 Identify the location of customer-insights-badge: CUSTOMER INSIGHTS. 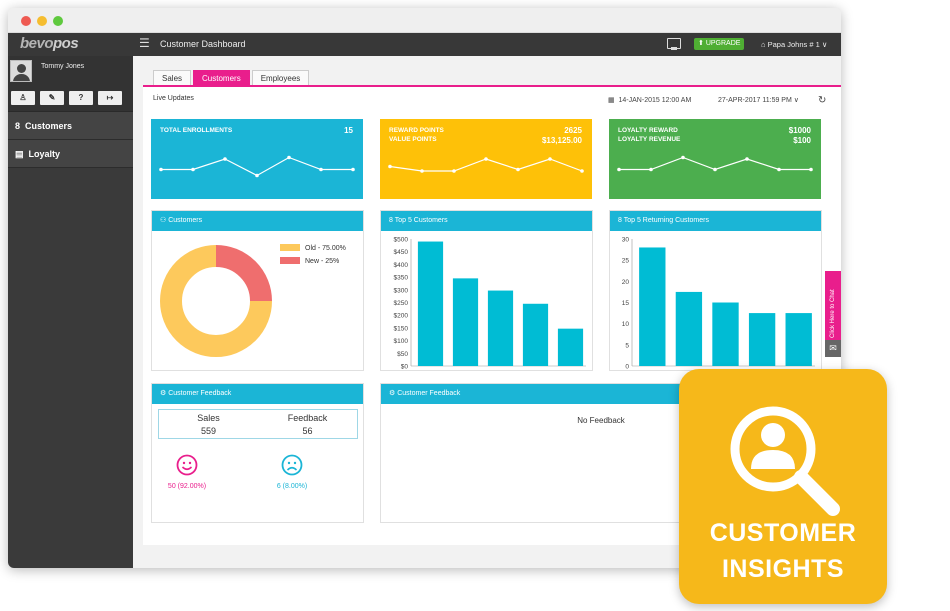
(783, 486).